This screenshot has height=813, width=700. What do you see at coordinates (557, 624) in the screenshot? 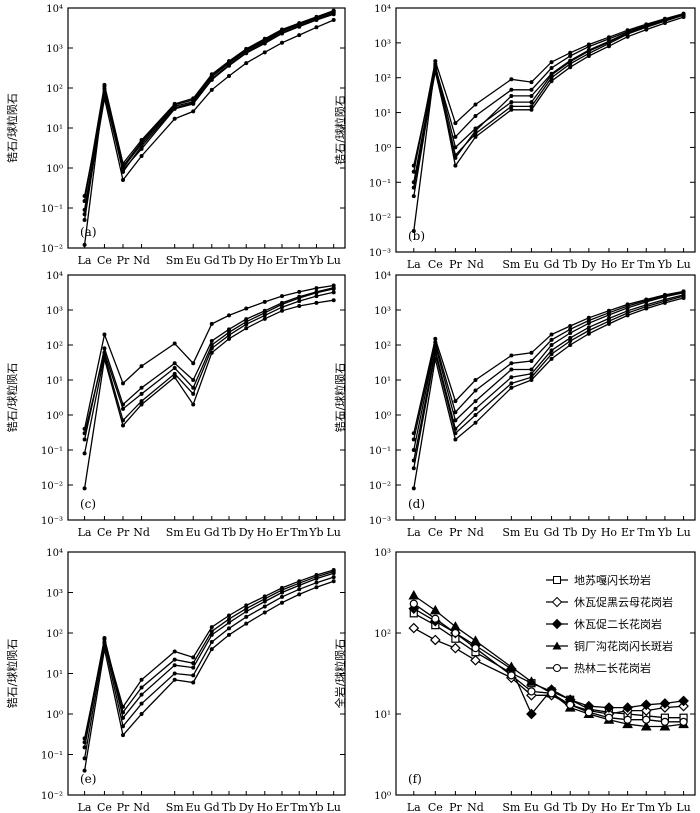
I see `legend-marker` at bounding box center [557, 624].